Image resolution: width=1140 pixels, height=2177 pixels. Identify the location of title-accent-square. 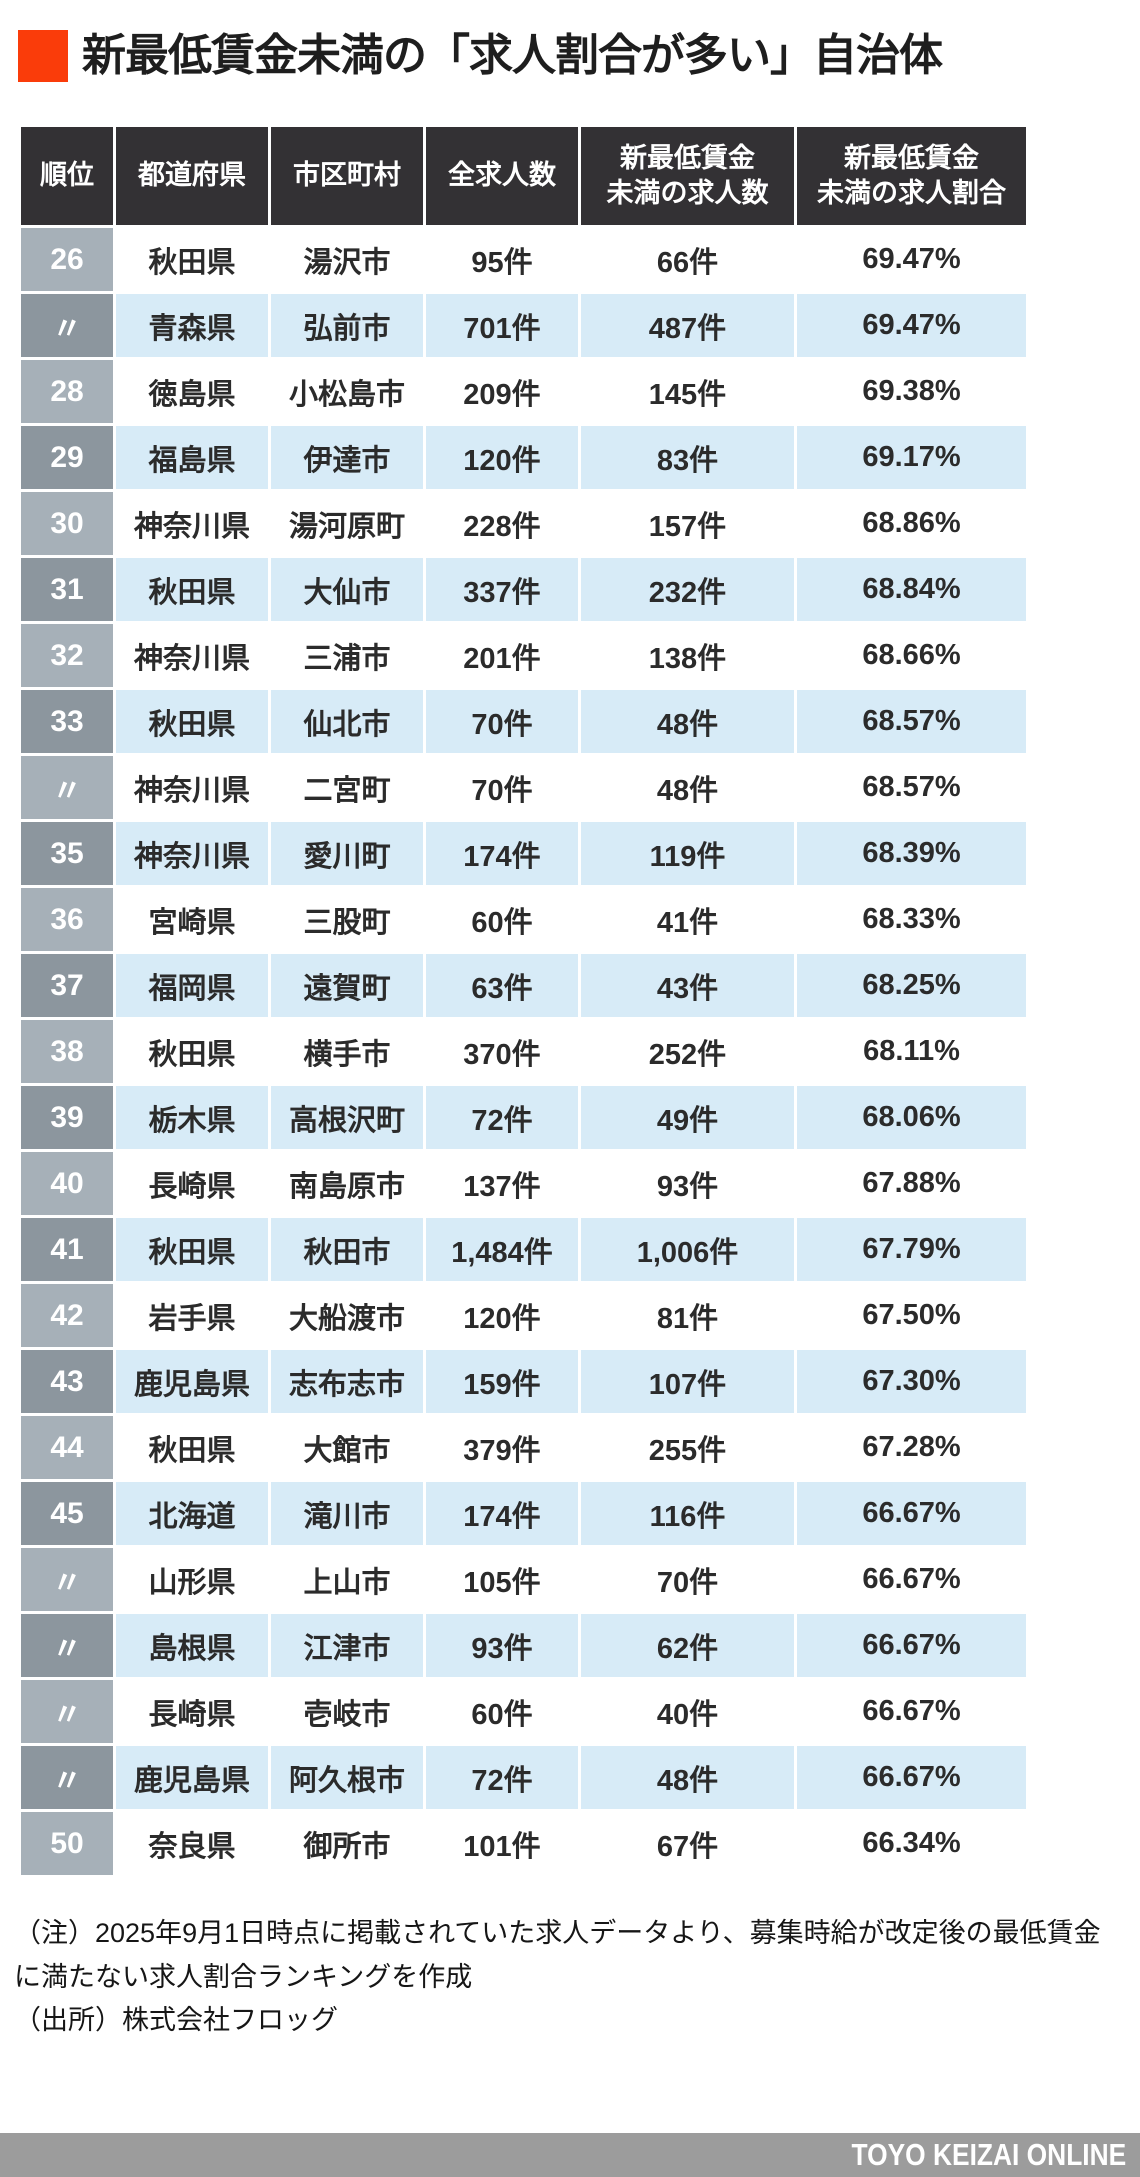
(43, 56).